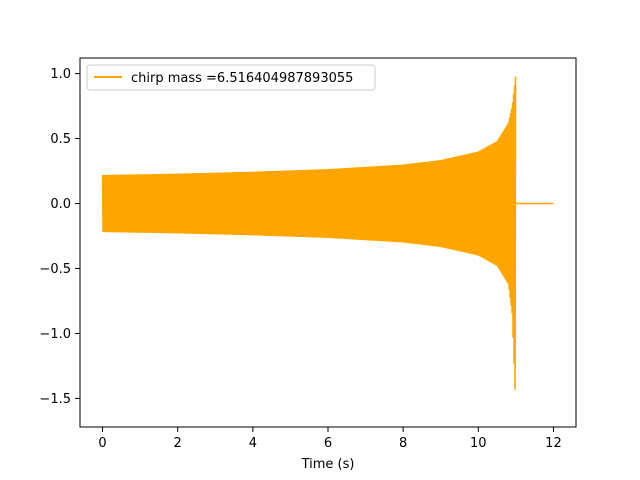  What do you see at coordinates (178, 443) in the screenshot?
I see `x-tick-label: 2` at bounding box center [178, 443].